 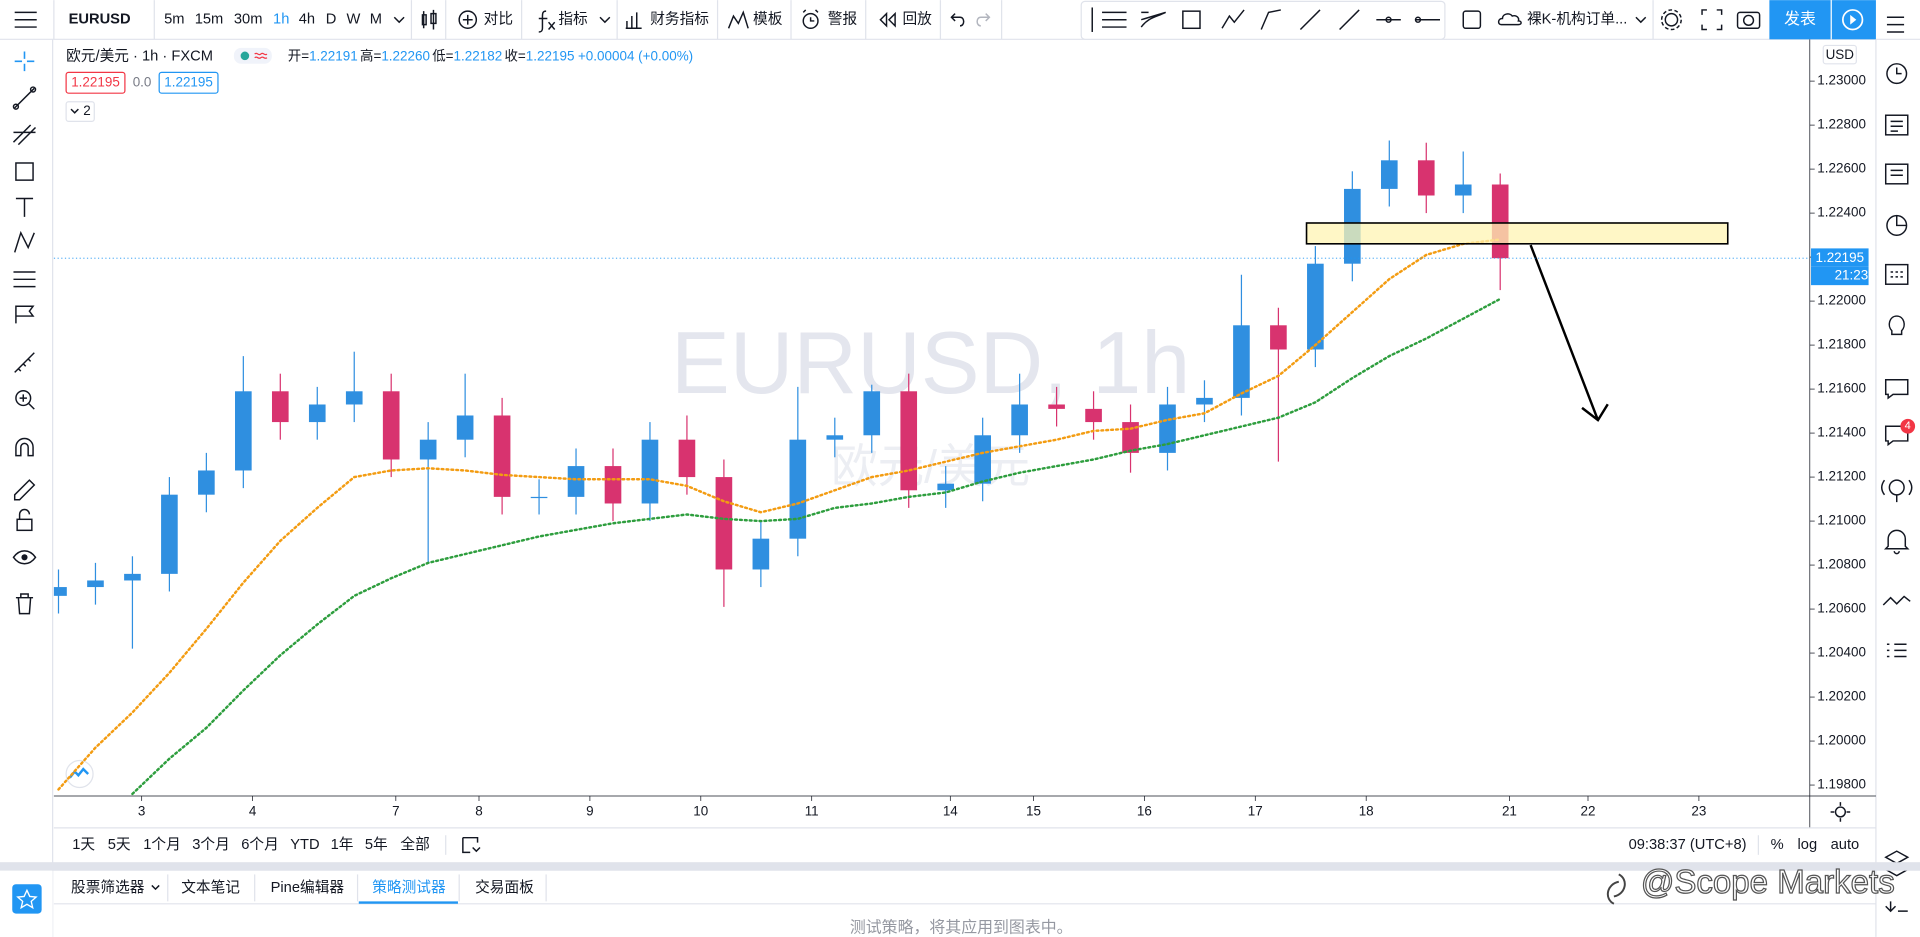 I want to click on ask: 1.22195, so click(x=188, y=81).